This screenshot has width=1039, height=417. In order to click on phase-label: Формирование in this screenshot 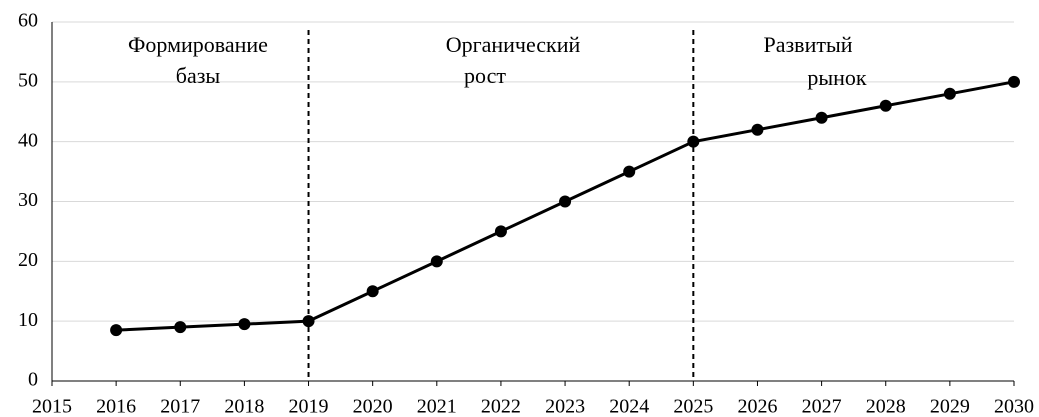, I will do `click(198, 44)`.